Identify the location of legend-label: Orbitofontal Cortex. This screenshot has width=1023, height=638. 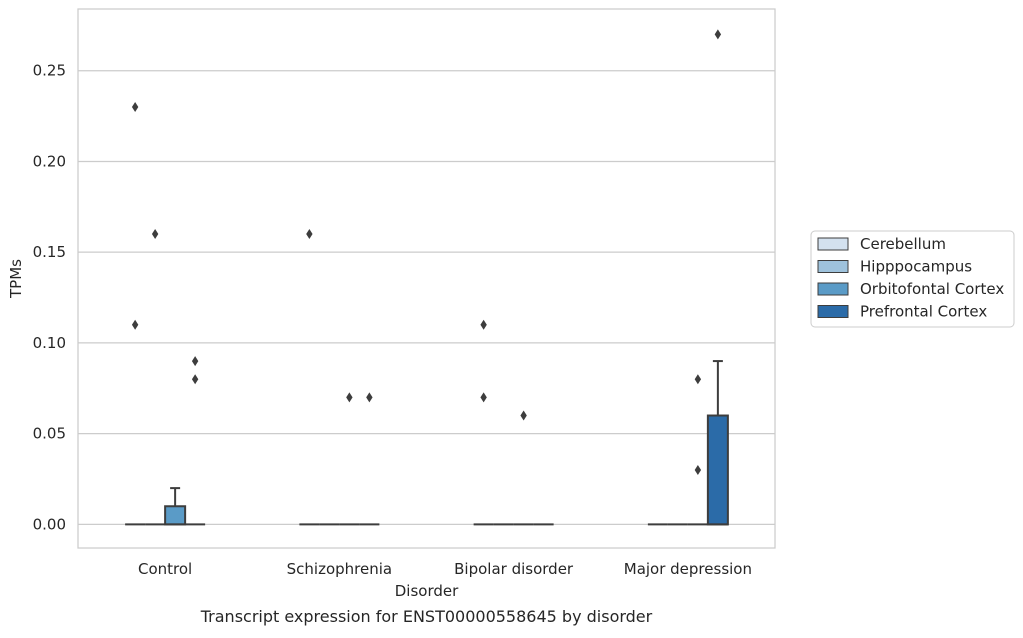
(932, 289).